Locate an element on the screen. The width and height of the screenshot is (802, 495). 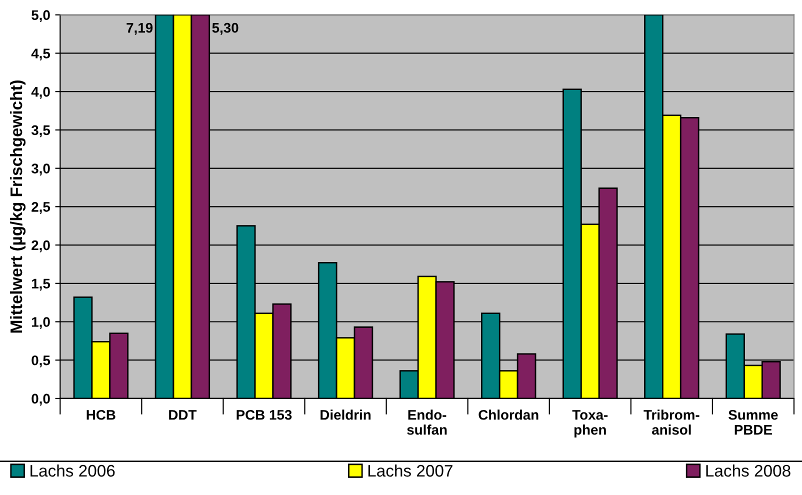
x-tick-label: Chlordan is located at coordinates (508, 415).